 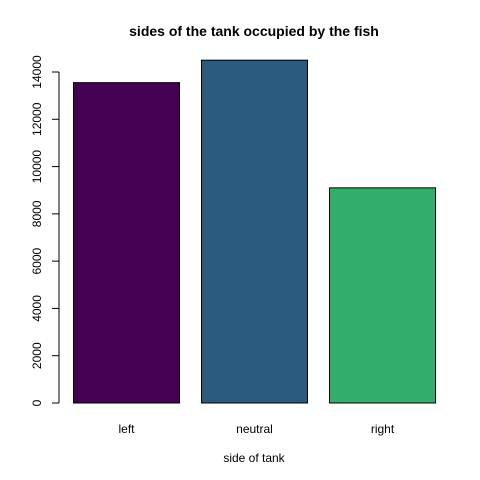 I want to click on bar-right, so click(x=382, y=295).